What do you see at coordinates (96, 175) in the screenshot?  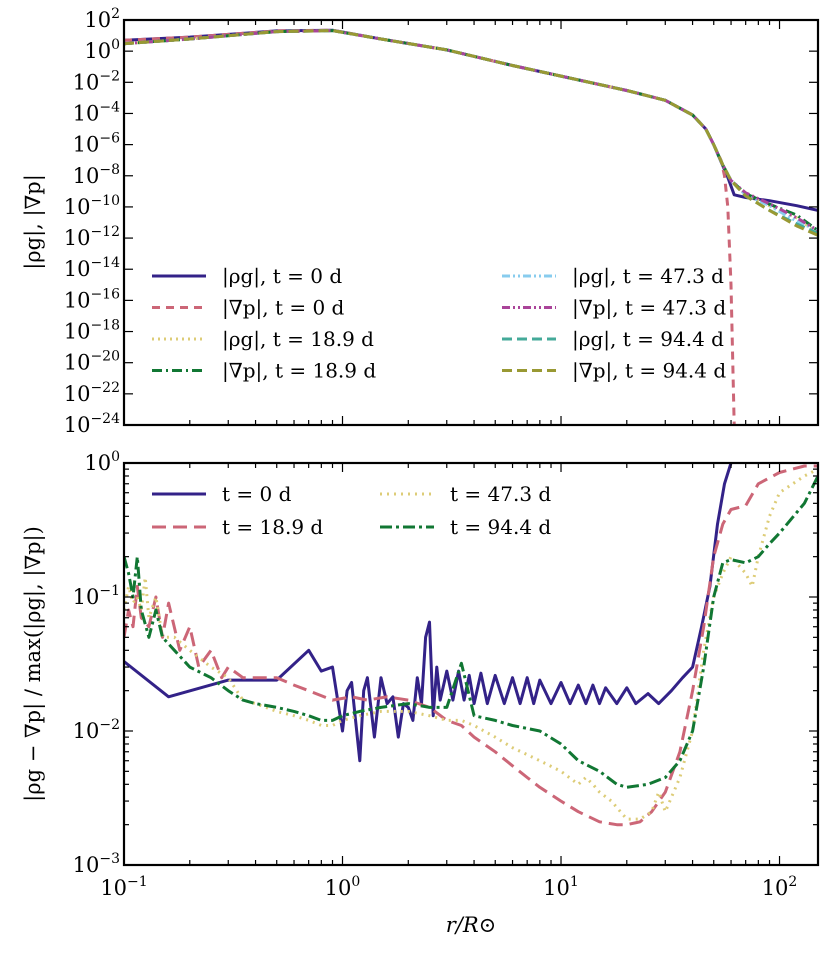 I see `top-ytick-label: 10⁻⁸` at bounding box center [96, 175].